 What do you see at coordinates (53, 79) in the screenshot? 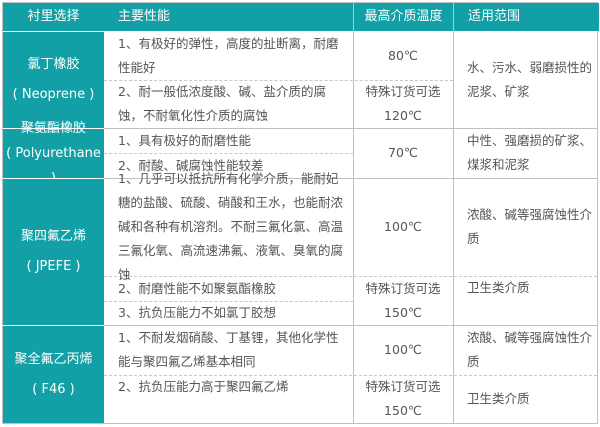
I see `lining-neoprene: 氯丁橡胶 ( Neoprene )` at bounding box center [53, 79].